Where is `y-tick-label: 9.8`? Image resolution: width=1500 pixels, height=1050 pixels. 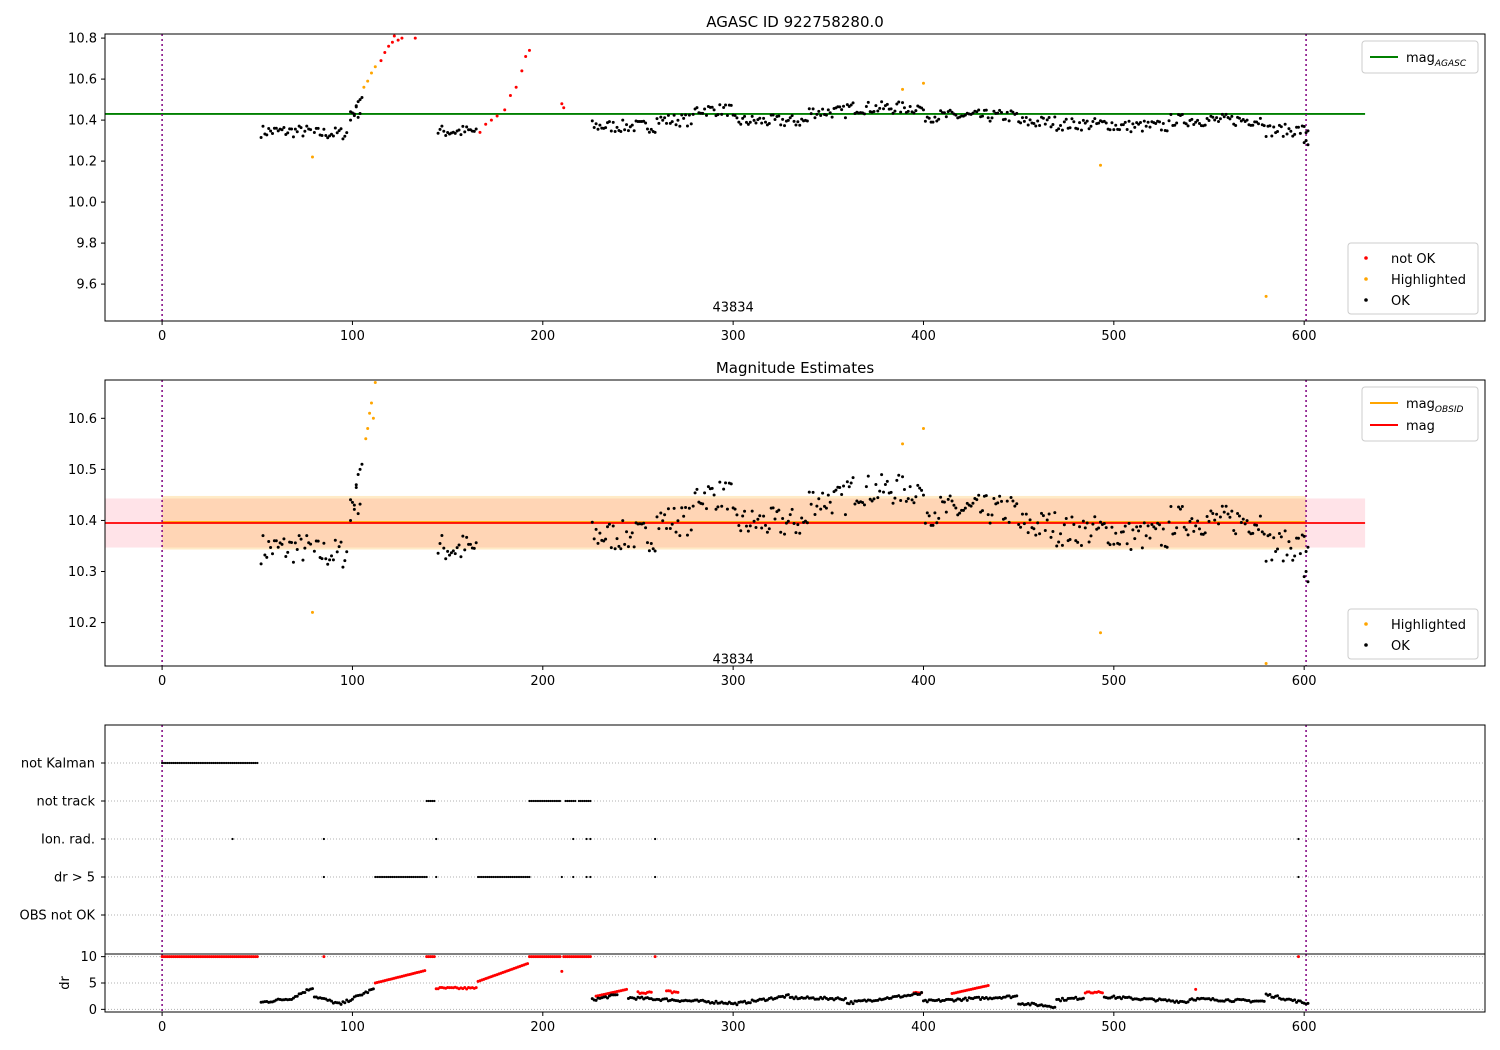 y-tick-label: 9.8 is located at coordinates (86, 244).